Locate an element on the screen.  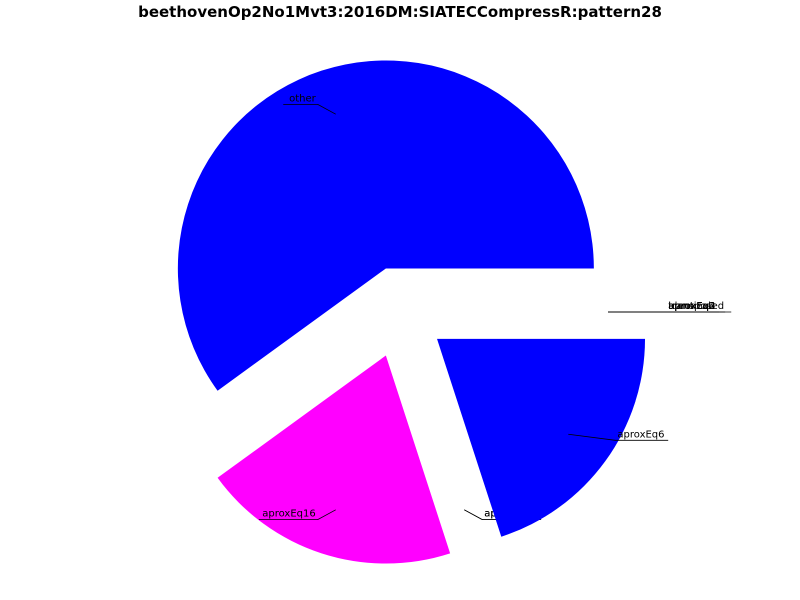
slice-label-identical: identical is located at coordinates (689, 306).